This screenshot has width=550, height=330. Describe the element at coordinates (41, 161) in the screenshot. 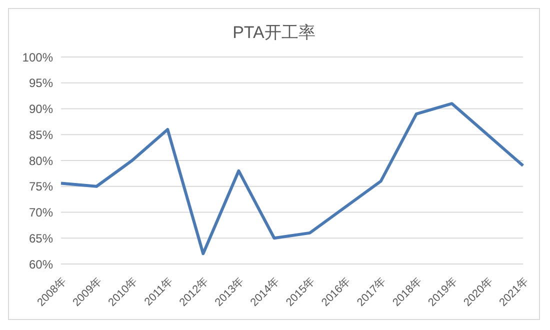

I see `y-tick-label: 80%` at that location.